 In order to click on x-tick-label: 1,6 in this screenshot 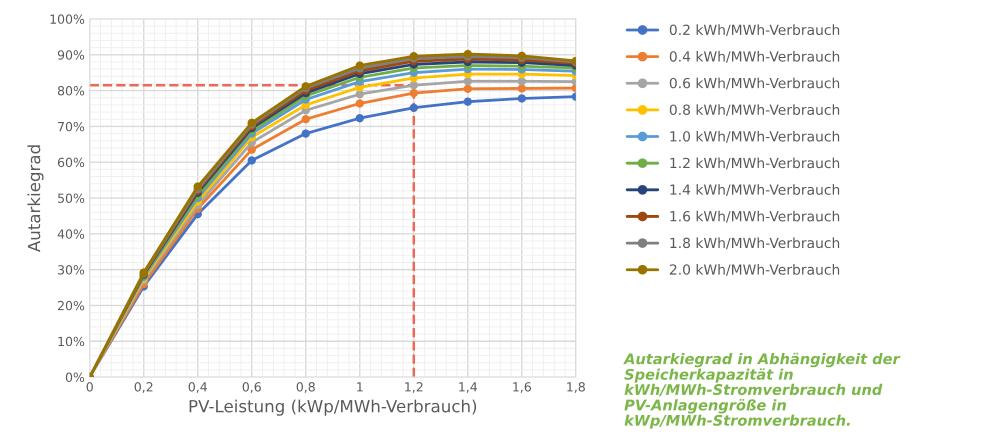, I will do `click(522, 387)`.